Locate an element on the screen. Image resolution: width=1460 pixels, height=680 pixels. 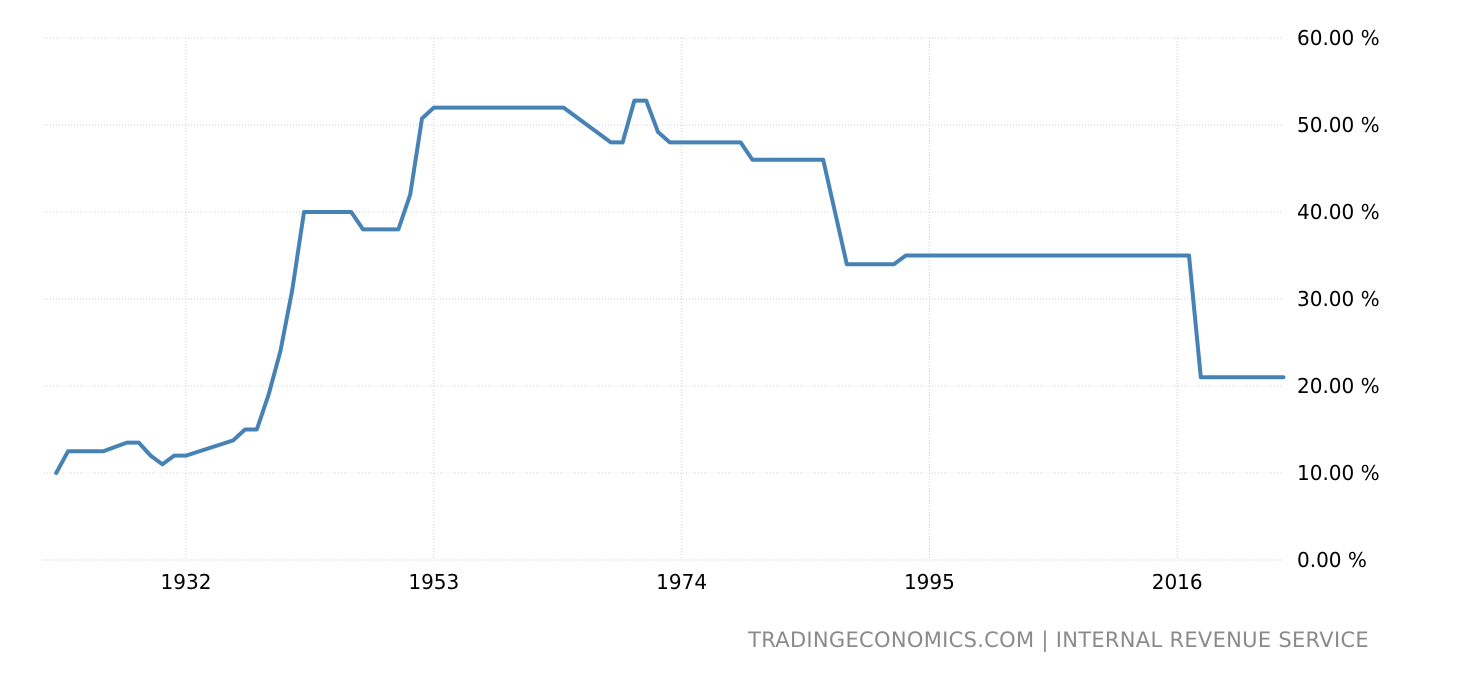
x-tick-label: 1974 is located at coordinates (681, 582).